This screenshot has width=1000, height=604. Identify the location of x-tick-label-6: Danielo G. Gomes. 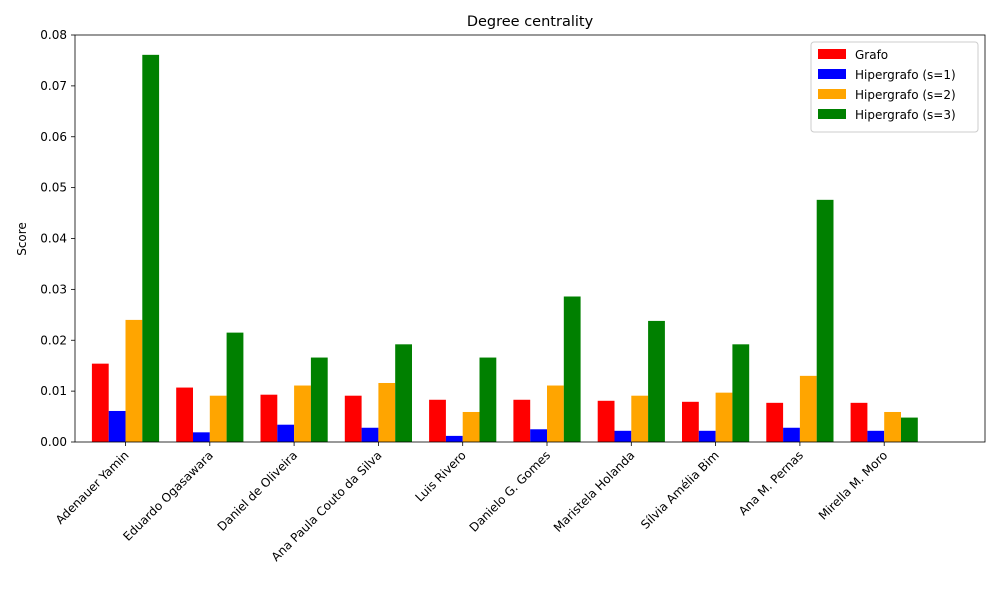
(510, 491).